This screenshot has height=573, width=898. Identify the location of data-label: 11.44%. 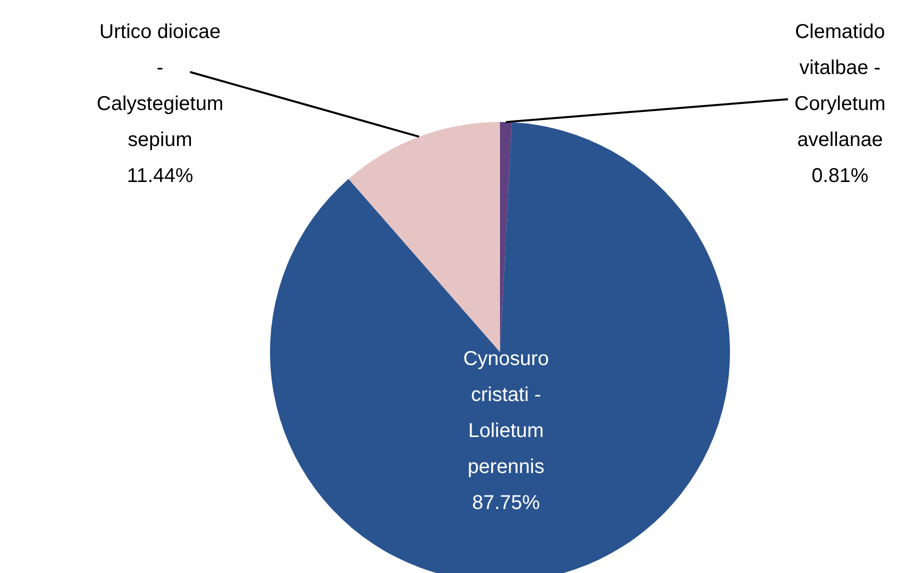
(160, 176).